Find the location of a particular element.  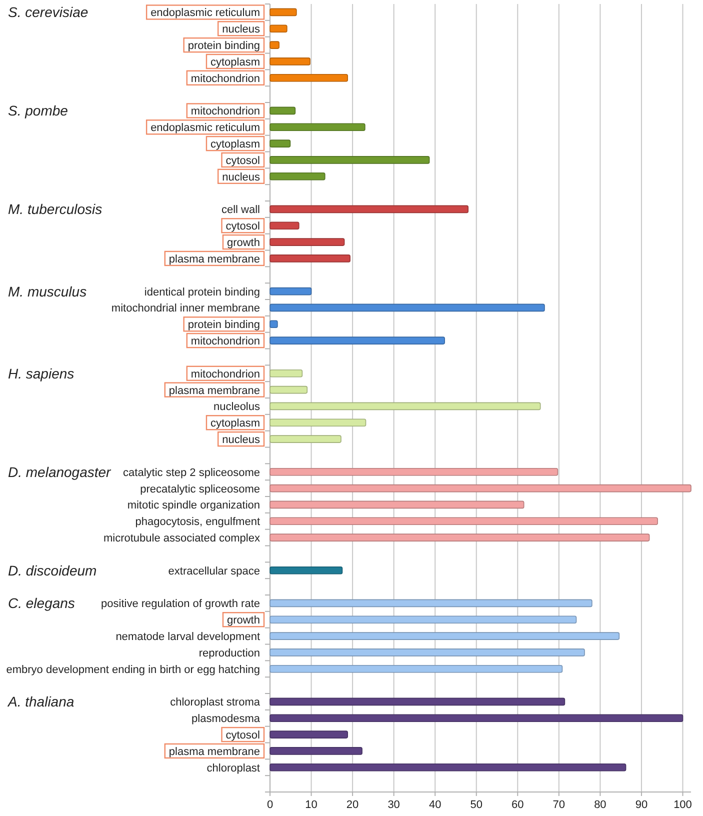

x-tick-label: 50 is located at coordinates (476, 805).